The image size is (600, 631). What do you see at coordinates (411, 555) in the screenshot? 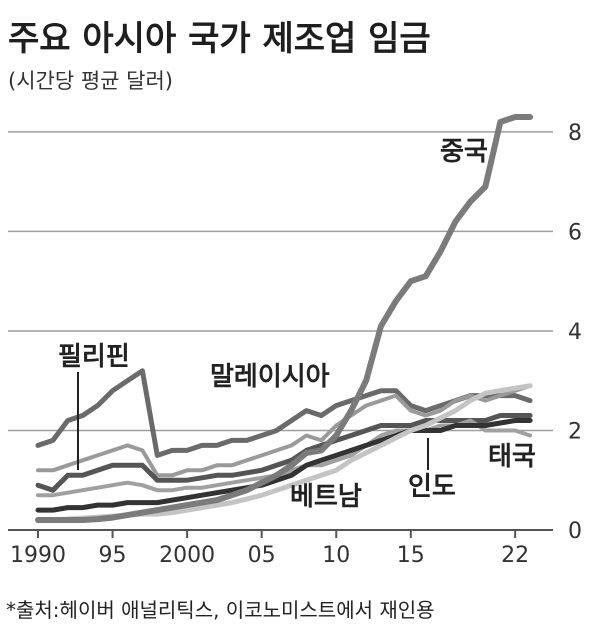
I see `x-tick-label: 15` at bounding box center [411, 555].